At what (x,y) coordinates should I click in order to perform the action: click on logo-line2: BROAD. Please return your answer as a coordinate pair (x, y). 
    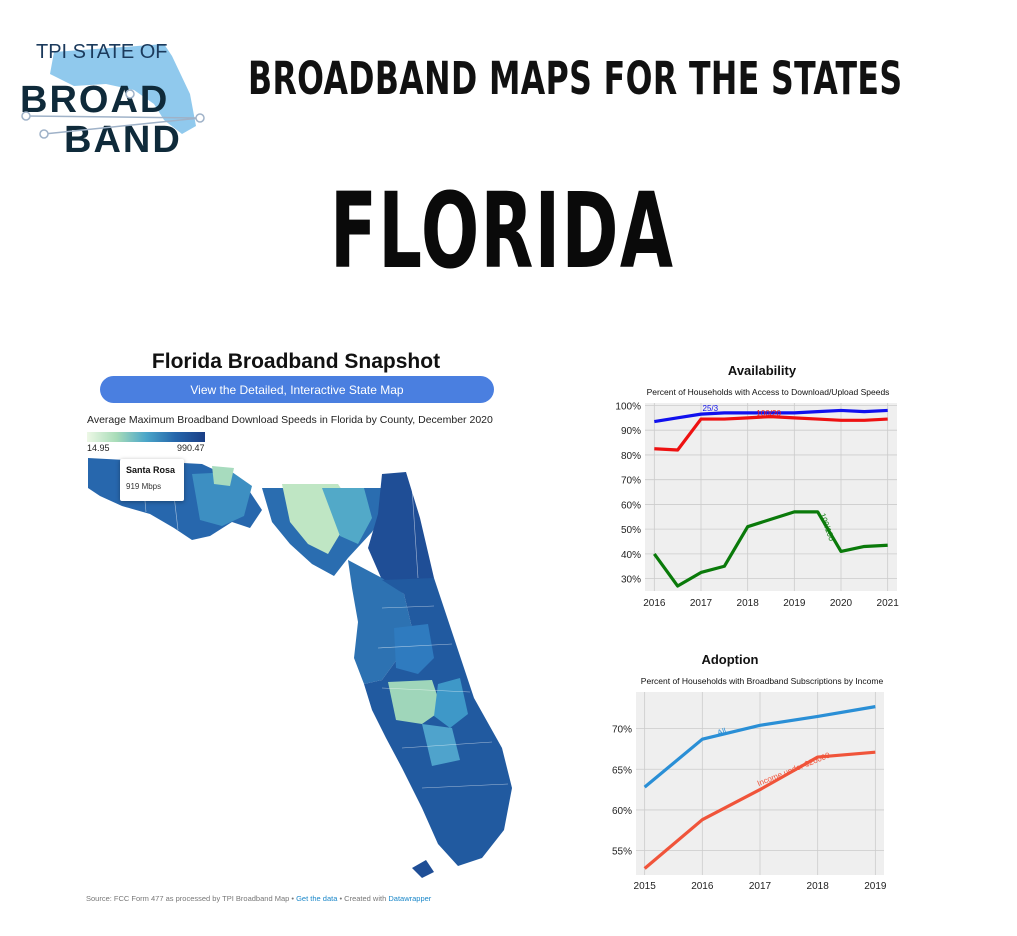
    Looking at the image, I should click on (94, 100).